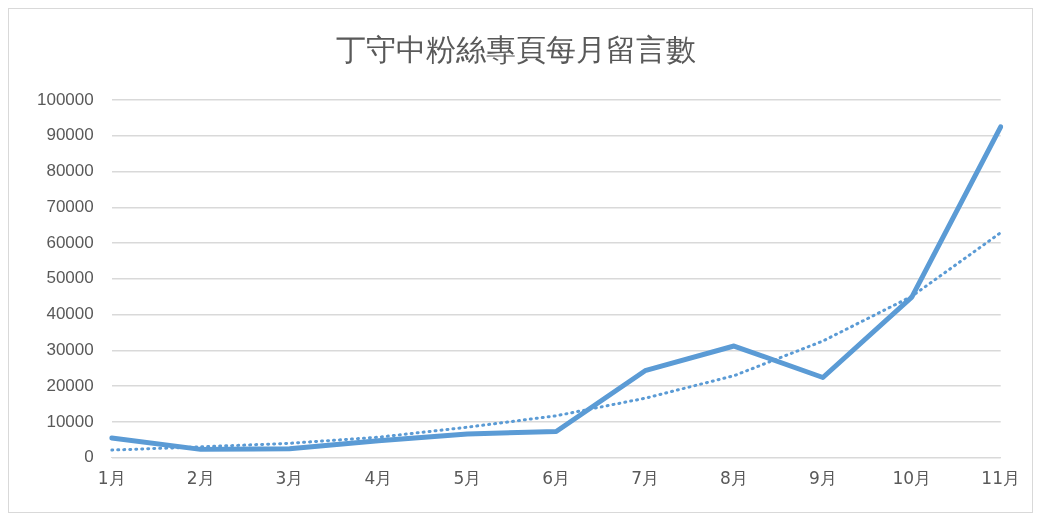  I want to click on y-tick-label: 60000, so click(70, 242).